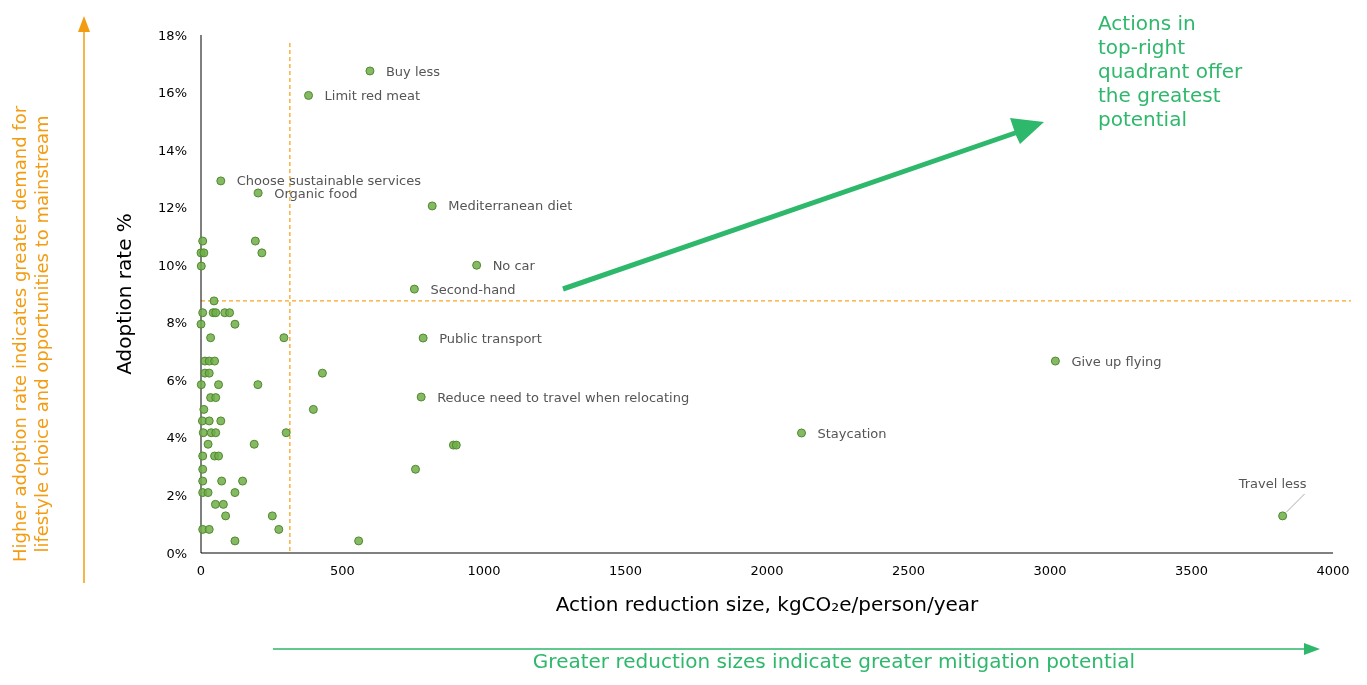 The image size is (1367, 685). I want to click on y-tick-label: 6%, so click(176, 380).